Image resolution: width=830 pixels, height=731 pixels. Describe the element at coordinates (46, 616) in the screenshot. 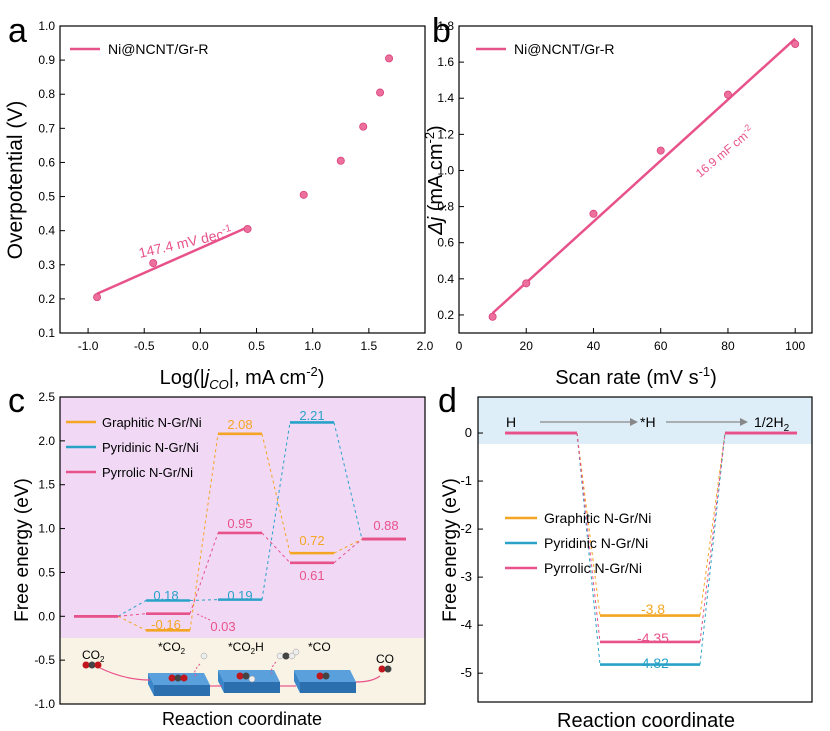

I see `y-tick-label: 0.0` at that location.